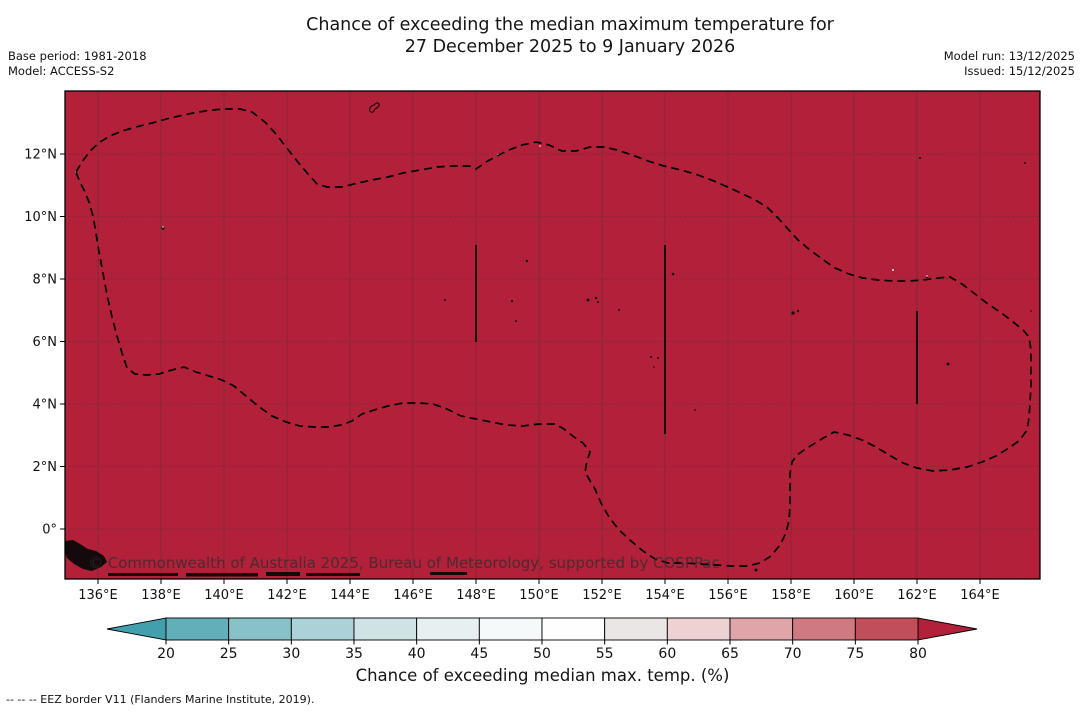 The height and width of the screenshot is (713, 1085). Describe the element at coordinates (665, 595) in the screenshot. I see `x-tick-label: 154°E` at that location.